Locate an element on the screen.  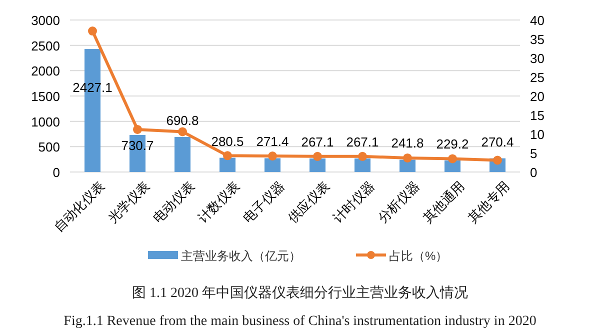
data-label: 280.5 is located at coordinates (227, 141).